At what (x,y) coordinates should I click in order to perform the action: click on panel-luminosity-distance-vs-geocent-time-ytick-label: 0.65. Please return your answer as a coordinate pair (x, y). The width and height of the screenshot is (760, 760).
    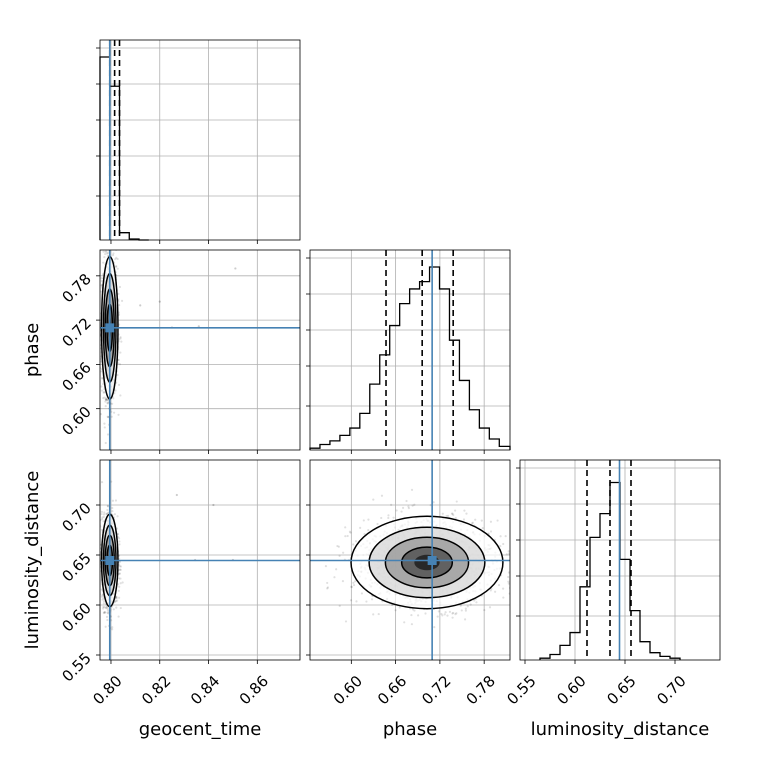
    Looking at the image, I should click on (76, 567).